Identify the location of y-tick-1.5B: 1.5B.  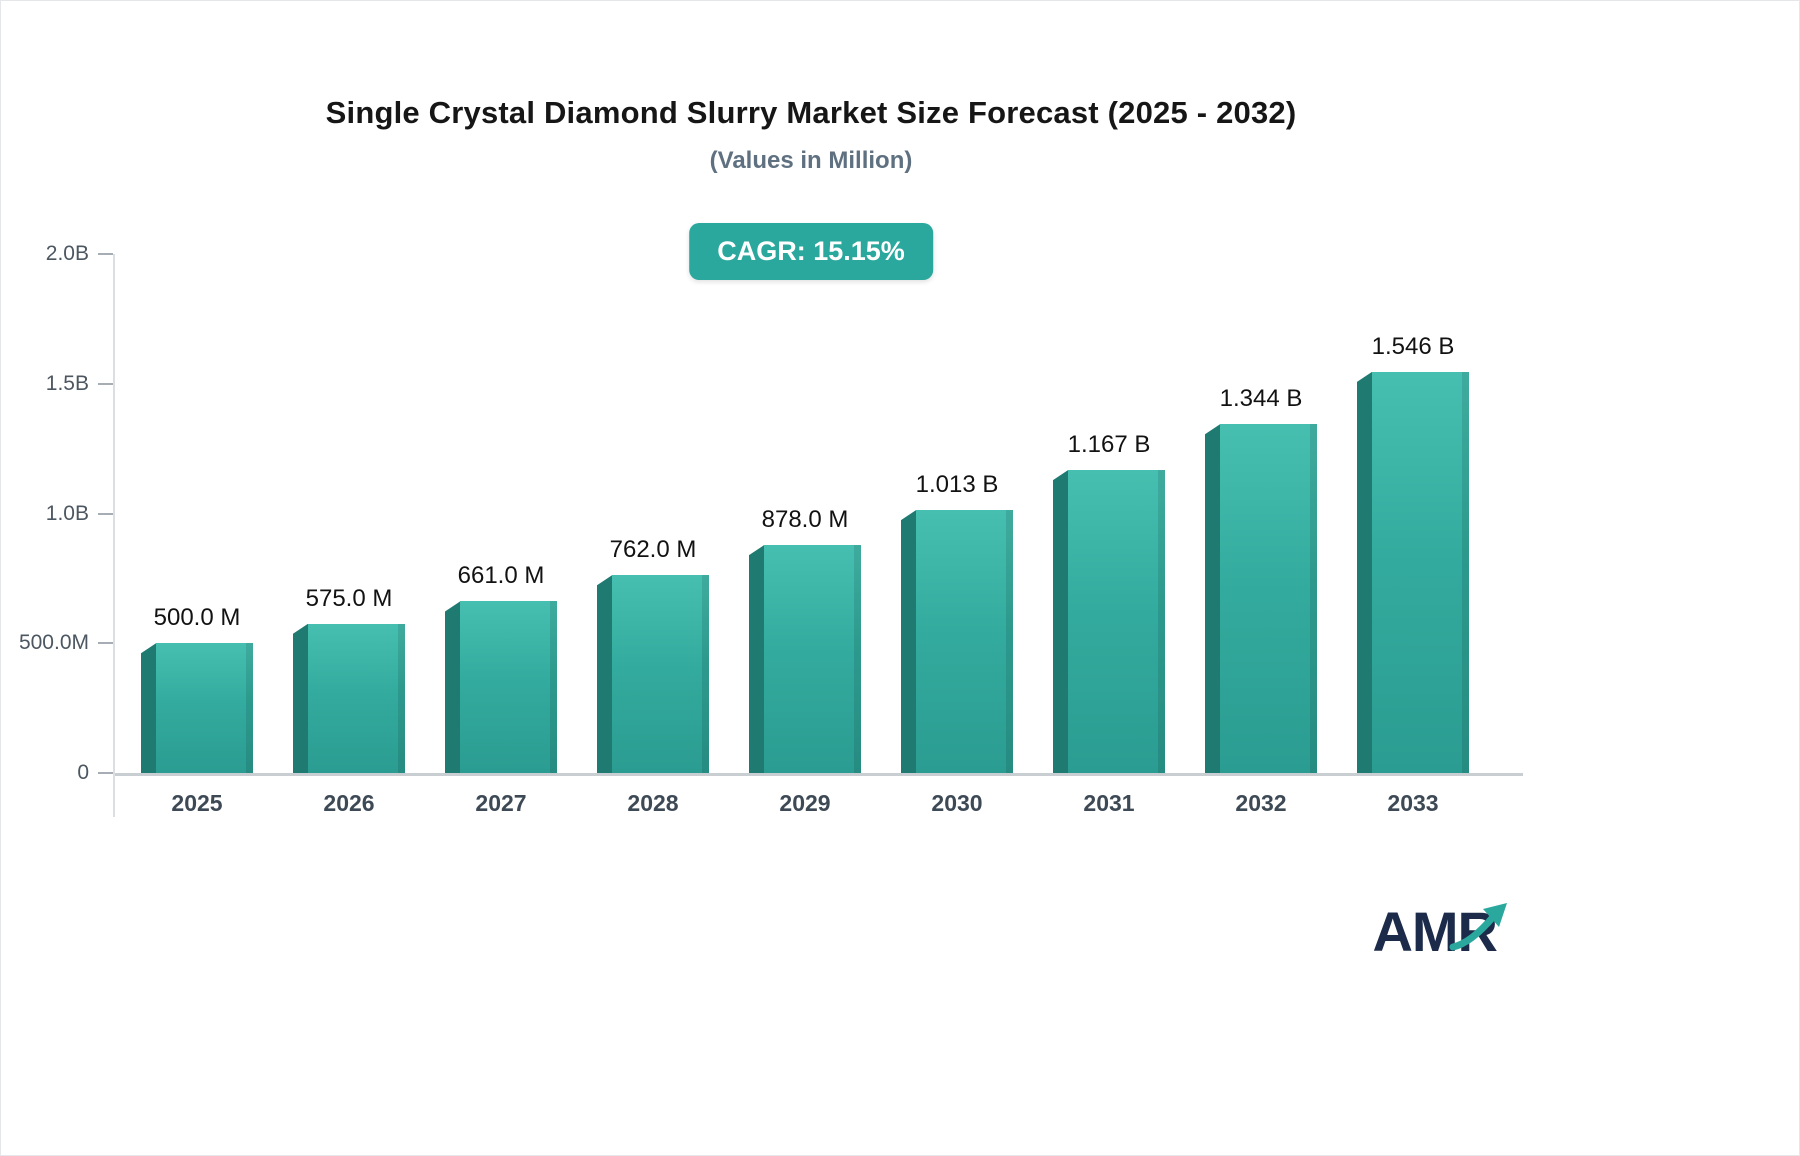
(79, 383).